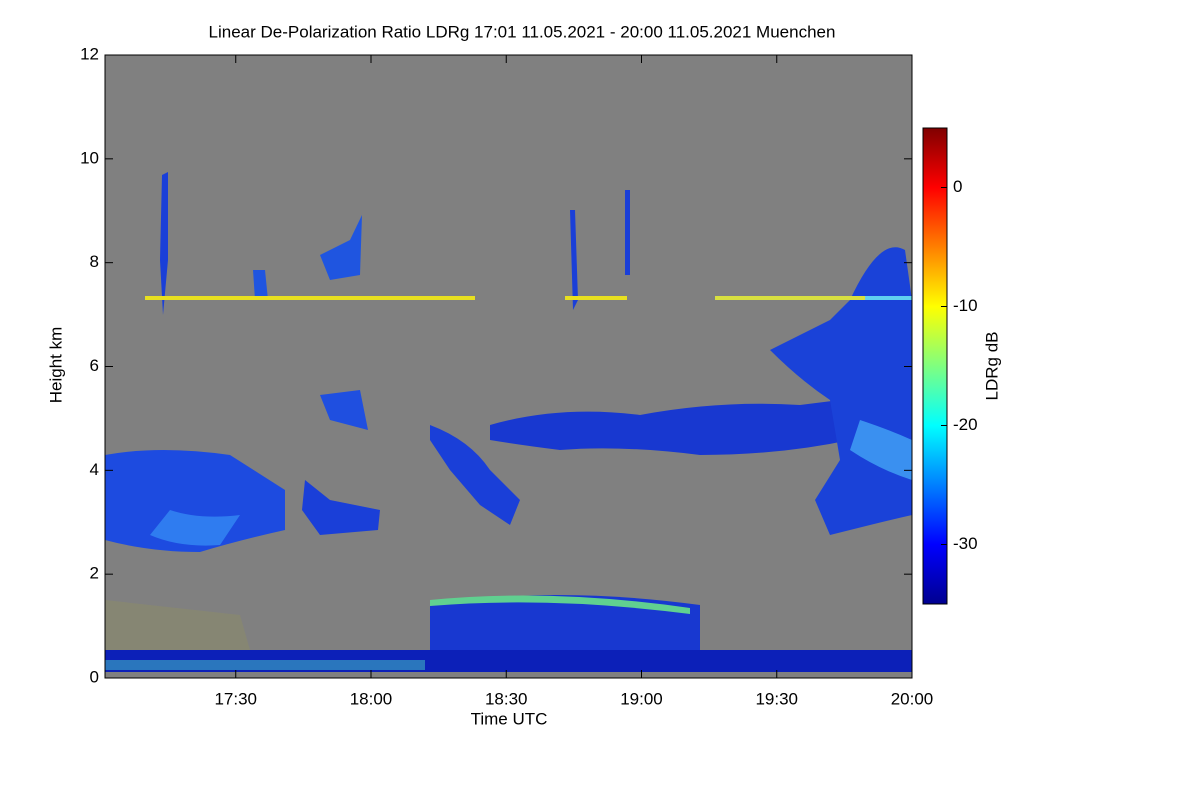 Image resolution: width=1200 pixels, height=805 pixels. I want to click on y-tick-label: 0, so click(94, 676).